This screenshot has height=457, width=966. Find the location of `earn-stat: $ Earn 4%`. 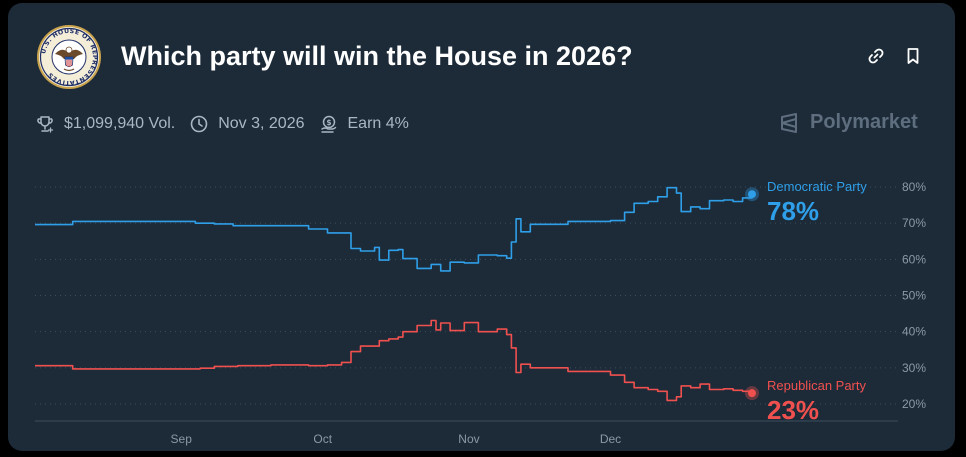

earn-stat: $ Earn 4% is located at coordinates (364, 124).